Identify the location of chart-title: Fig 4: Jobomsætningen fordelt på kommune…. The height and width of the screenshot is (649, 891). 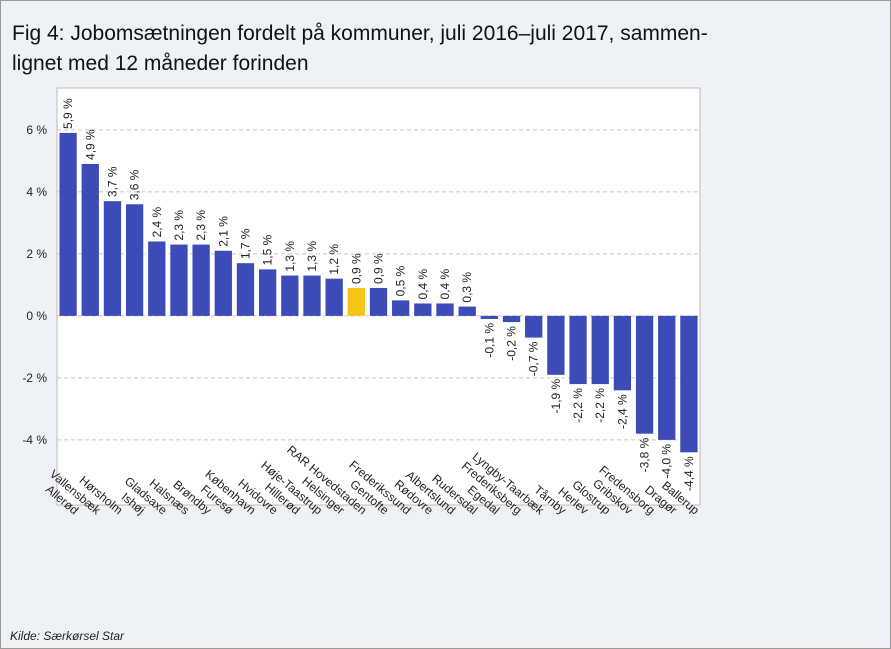
(360, 33).